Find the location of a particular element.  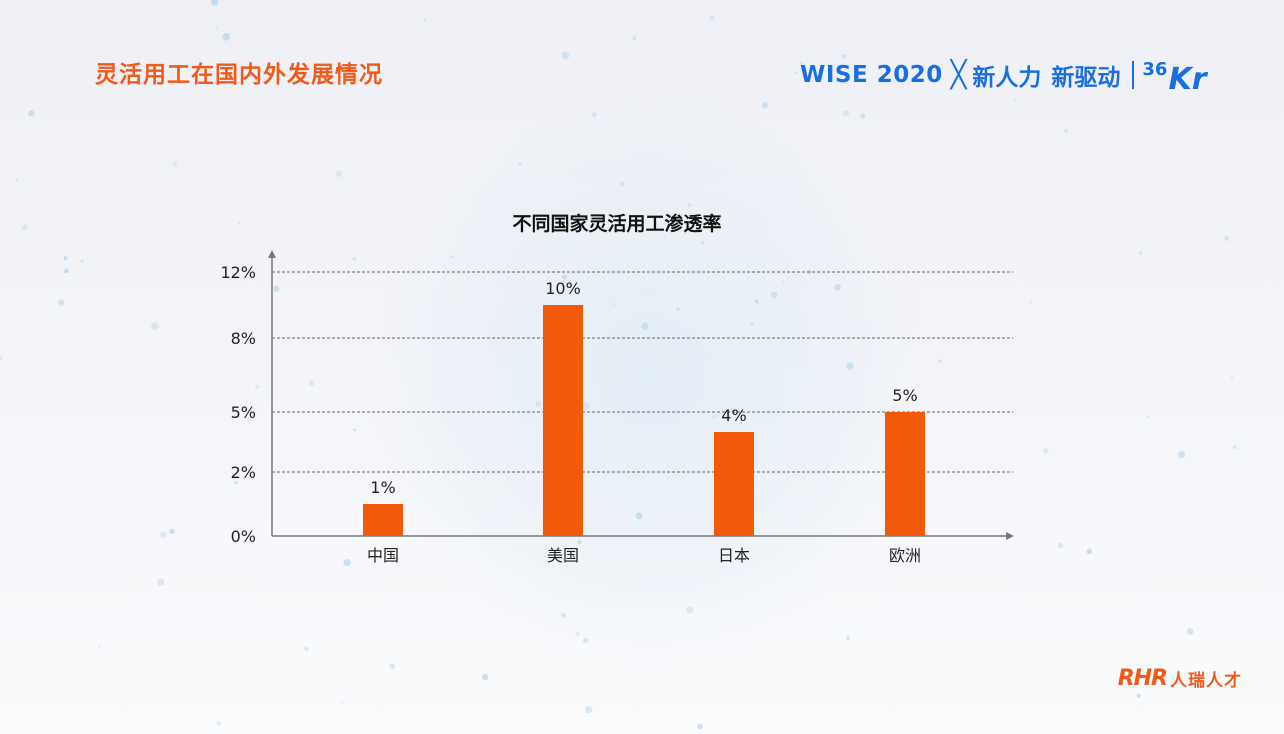

y-axis-ticks: 0% 2% 5% 8% 12% is located at coordinates (238, 404).